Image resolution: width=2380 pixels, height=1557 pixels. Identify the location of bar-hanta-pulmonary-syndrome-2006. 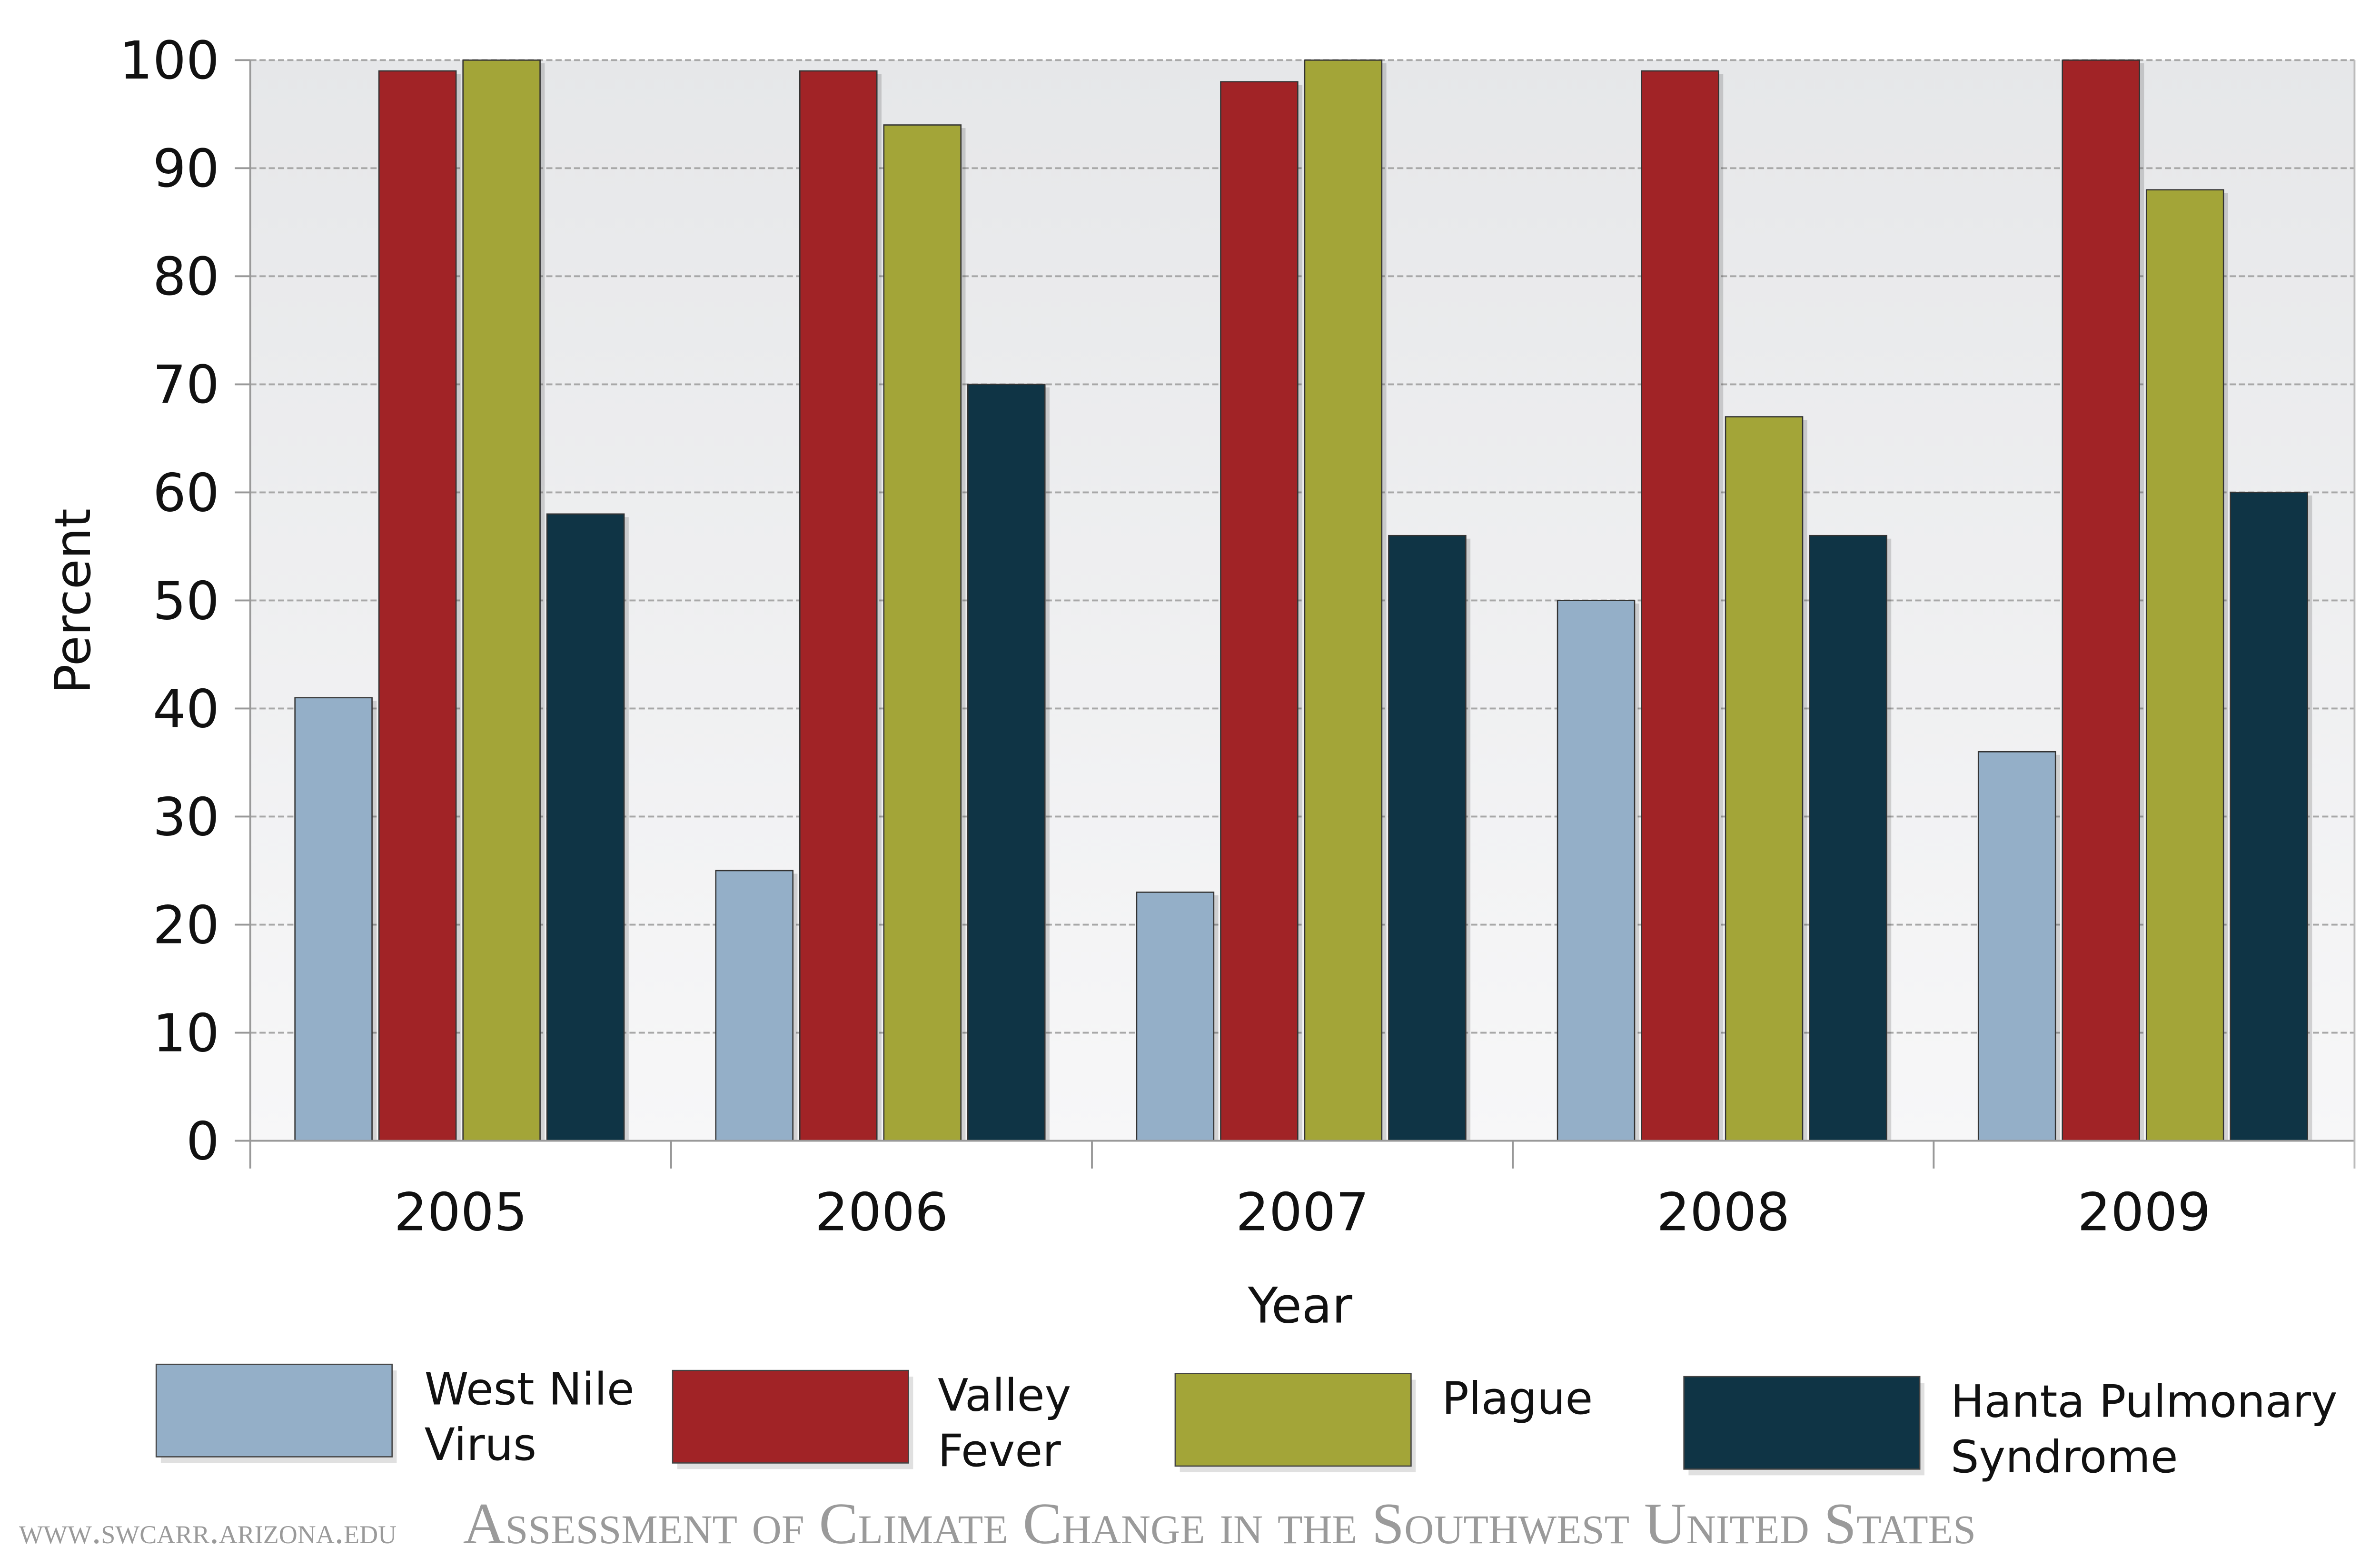
(1006, 762).